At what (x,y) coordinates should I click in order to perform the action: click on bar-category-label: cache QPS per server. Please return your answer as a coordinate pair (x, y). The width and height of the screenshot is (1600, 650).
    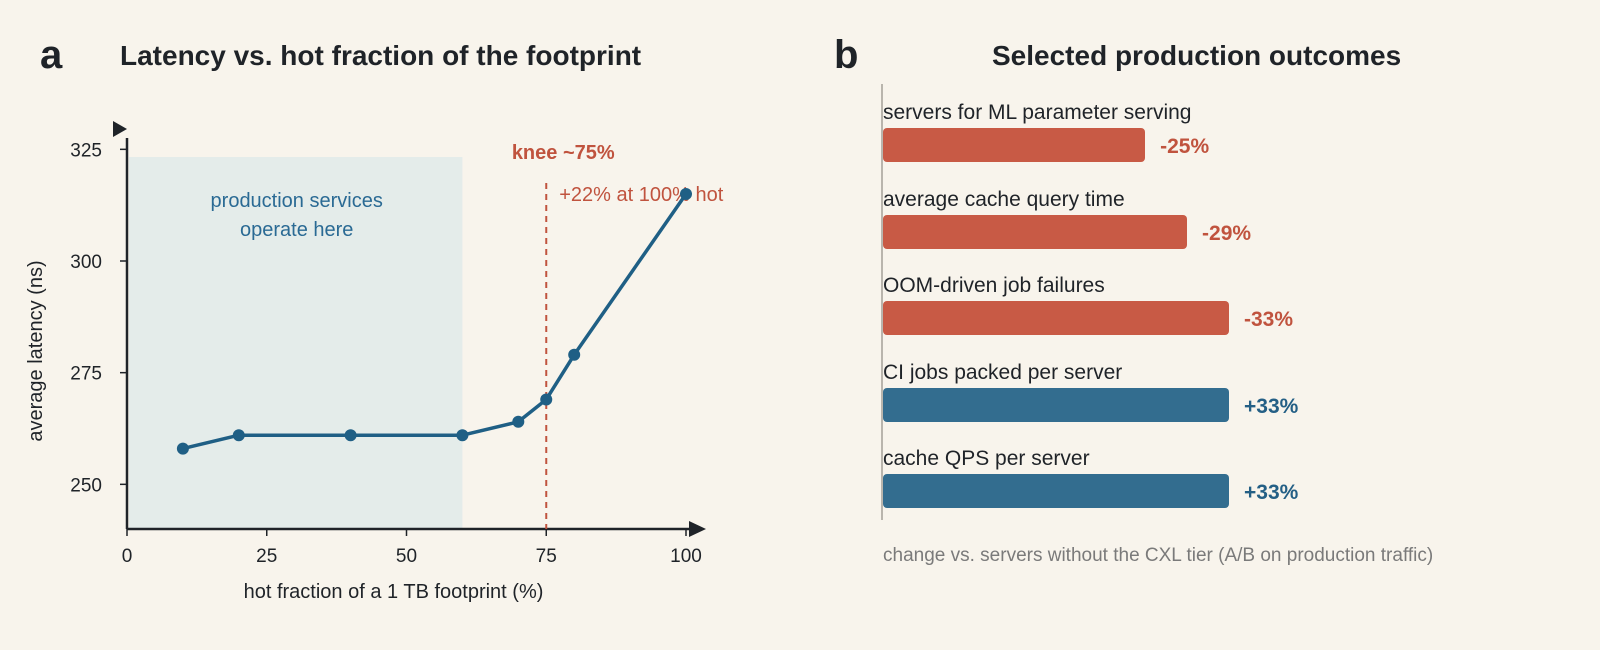
    Looking at the image, I should click on (986, 458).